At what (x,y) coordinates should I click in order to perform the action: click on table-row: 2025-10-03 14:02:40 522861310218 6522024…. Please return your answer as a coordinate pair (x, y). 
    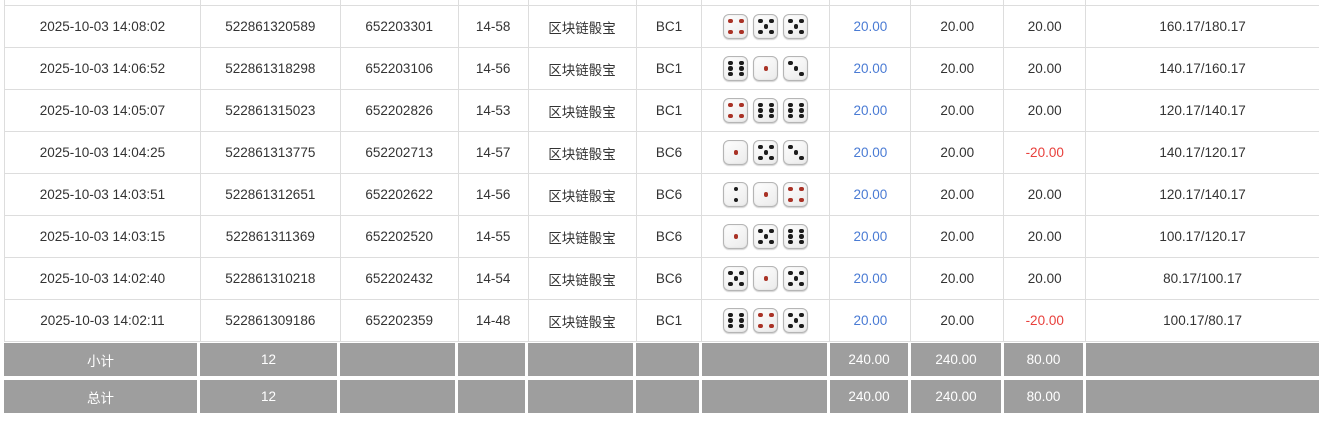
    Looking at the image, I should click on (661, 279).